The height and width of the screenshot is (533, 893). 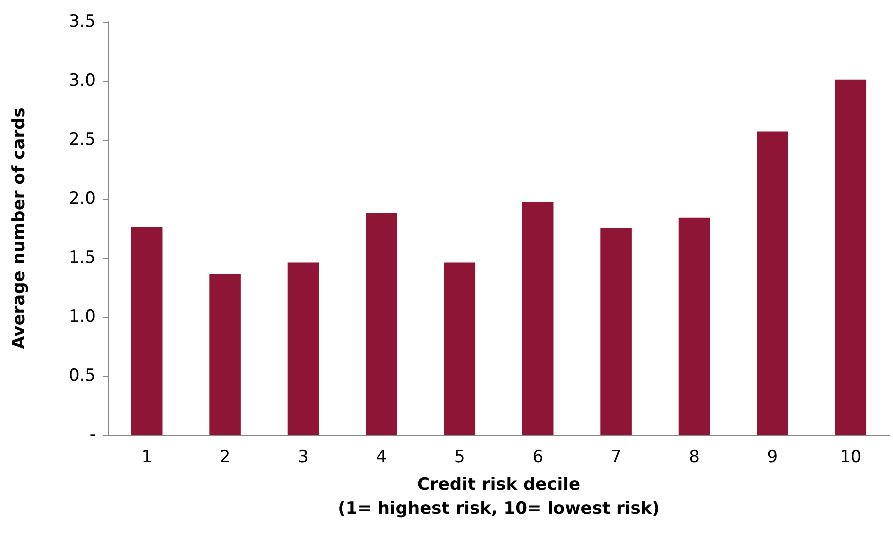 What do you see at coordinates (82, 140) in the screenshot?
I see `y-tick-label: 2.5` at bounding box center [82, 140].